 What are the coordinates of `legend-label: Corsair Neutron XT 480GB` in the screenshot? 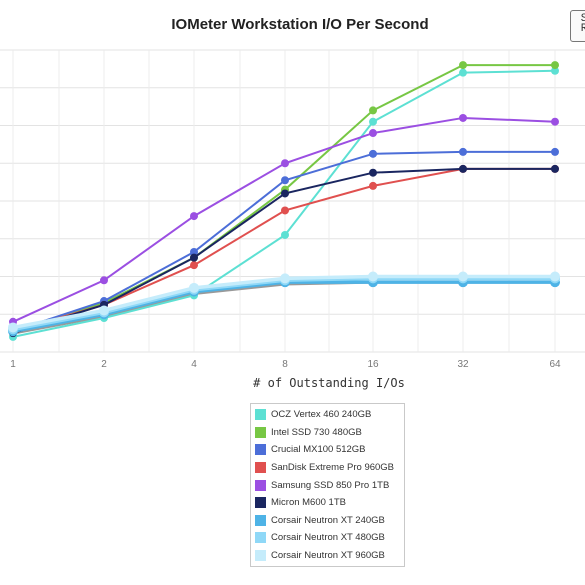 It's located at (328, 538).